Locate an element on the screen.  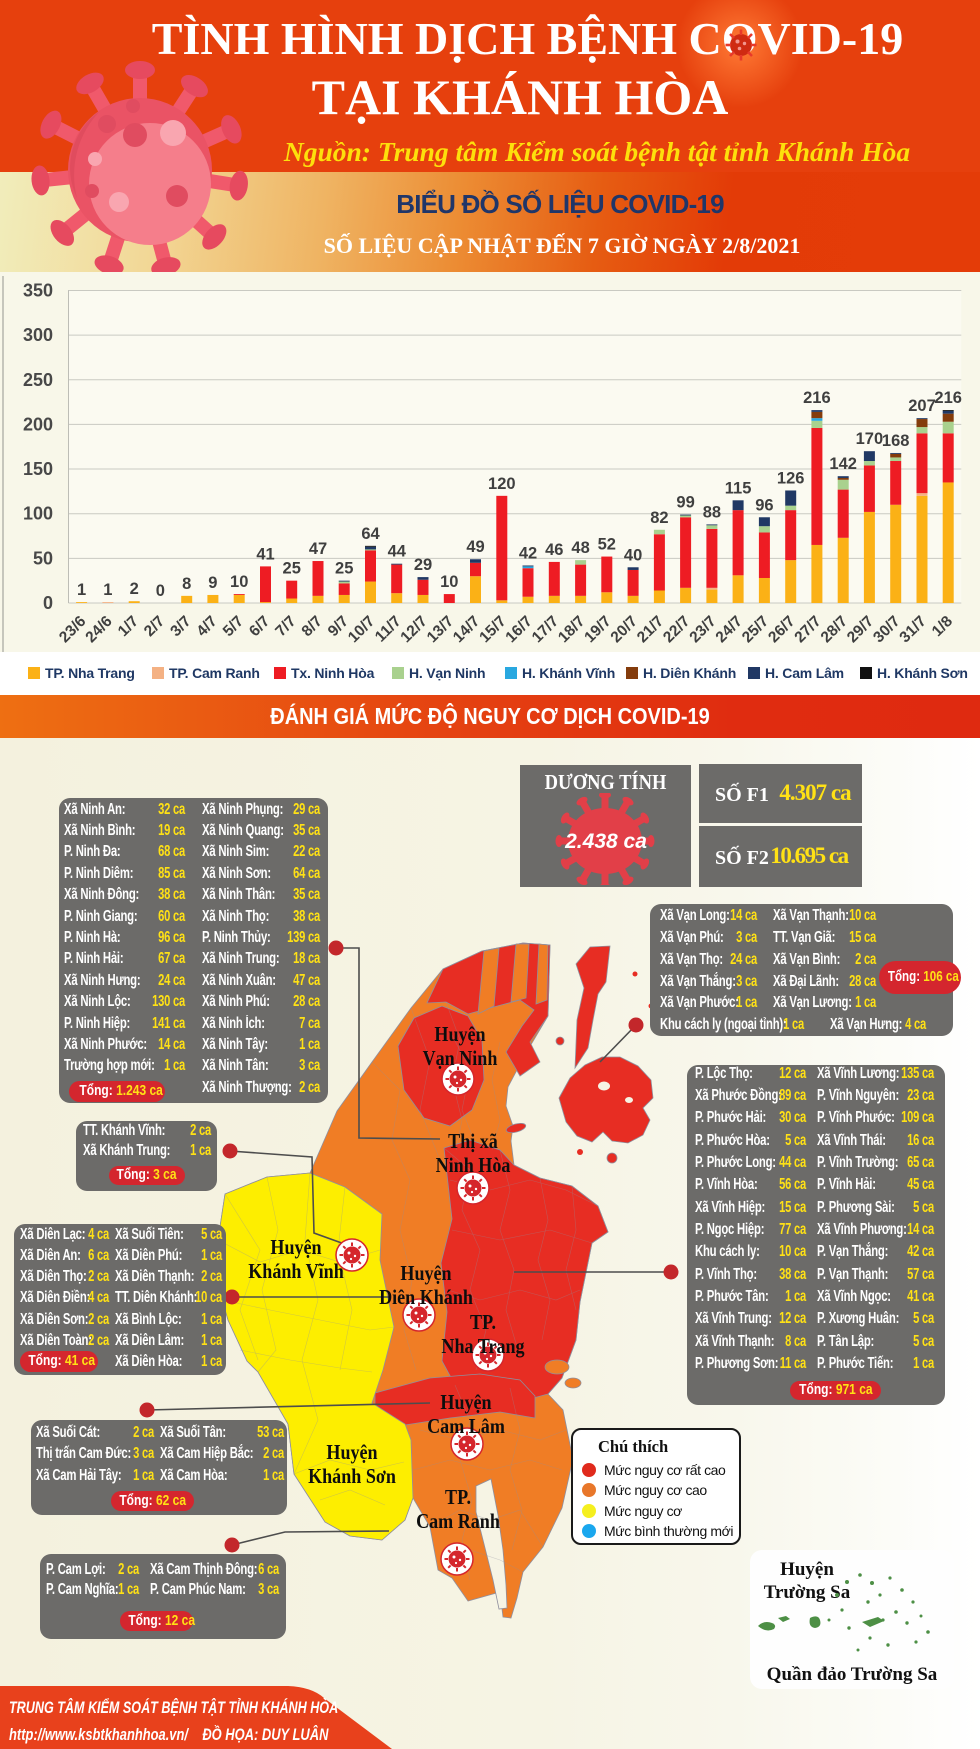
svg-text: 88 is located at coordinates (712, 512).